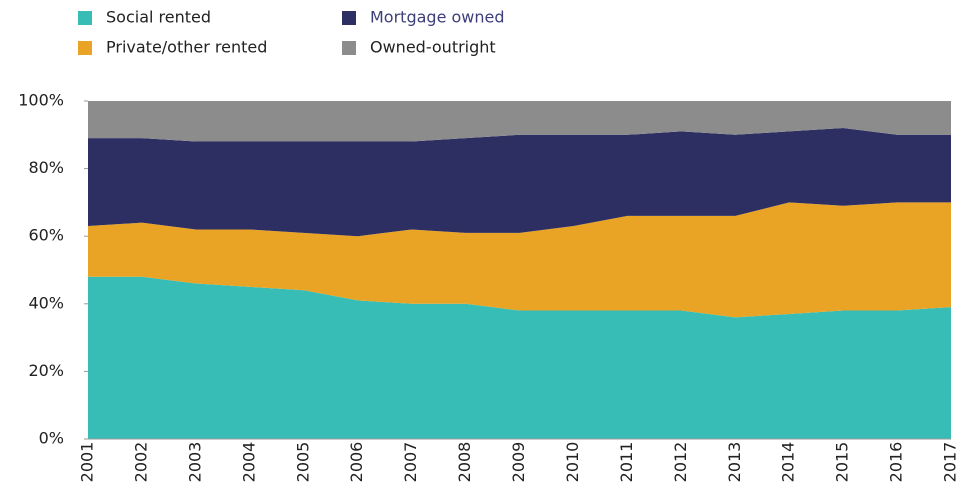 The height and width of the screenshot is (504, 963). I want to click on x-tick-label: 2002, so click(140, 462).